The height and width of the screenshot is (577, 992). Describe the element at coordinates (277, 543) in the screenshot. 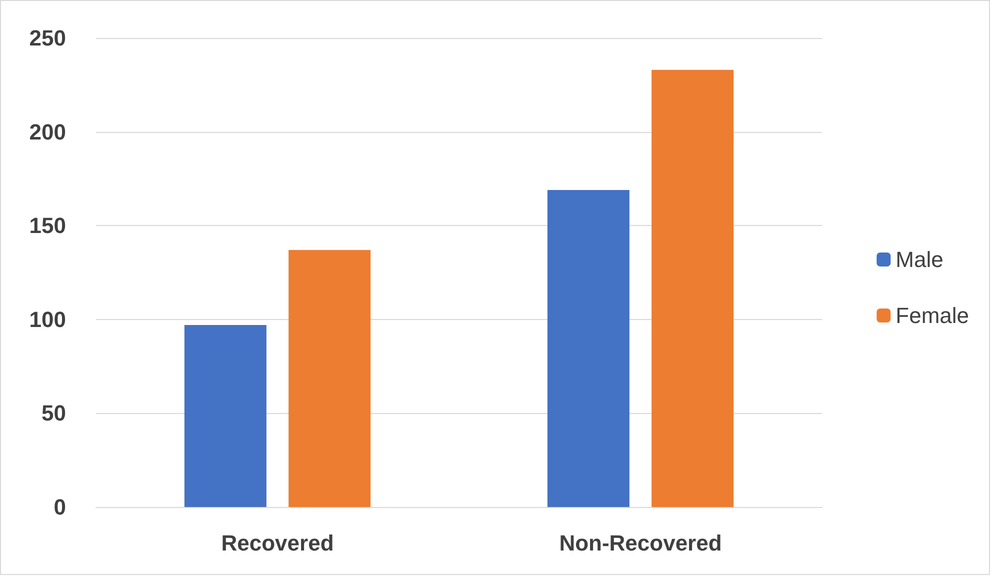

I see `x-tick-label: Recovered` at that location.